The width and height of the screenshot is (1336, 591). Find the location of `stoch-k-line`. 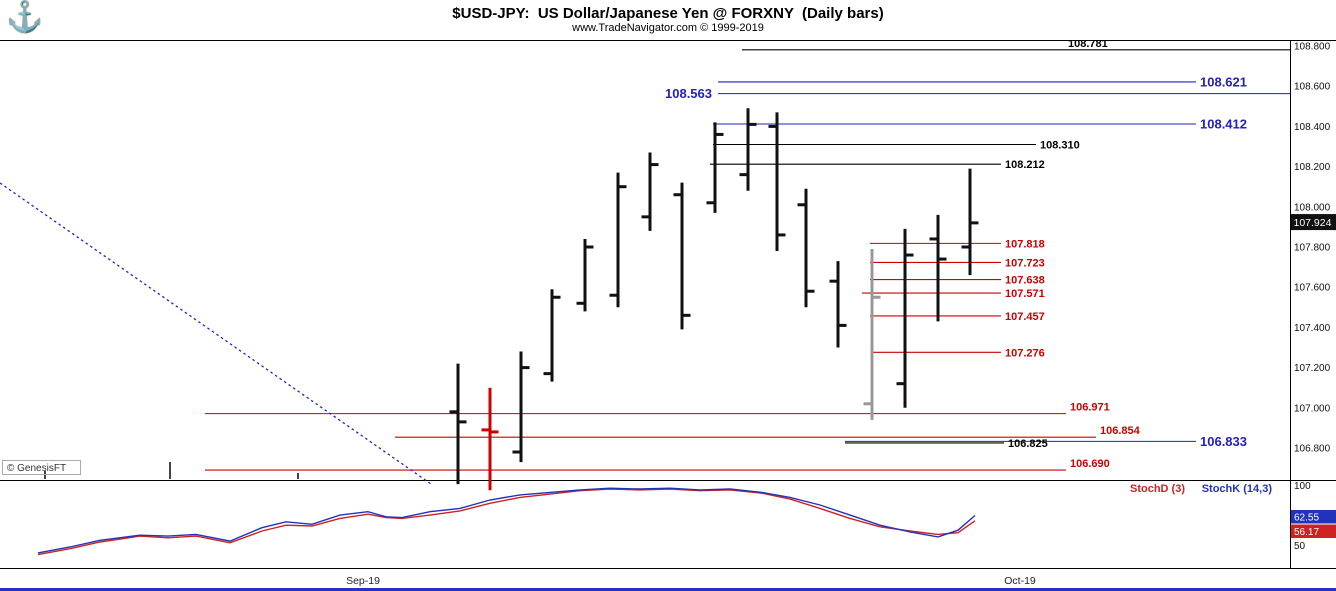

stoch-k-line is located at coordinates (506, 520).